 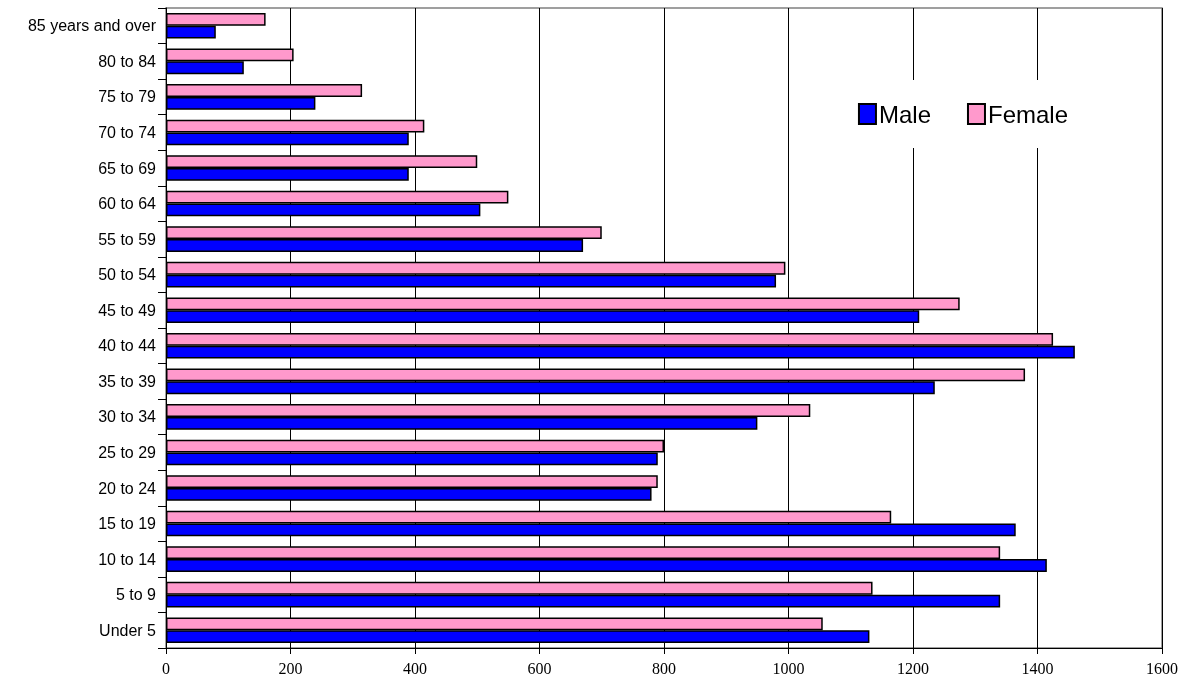 I want to click on x-tick-label: 1600, so click(x=1162, y=668).